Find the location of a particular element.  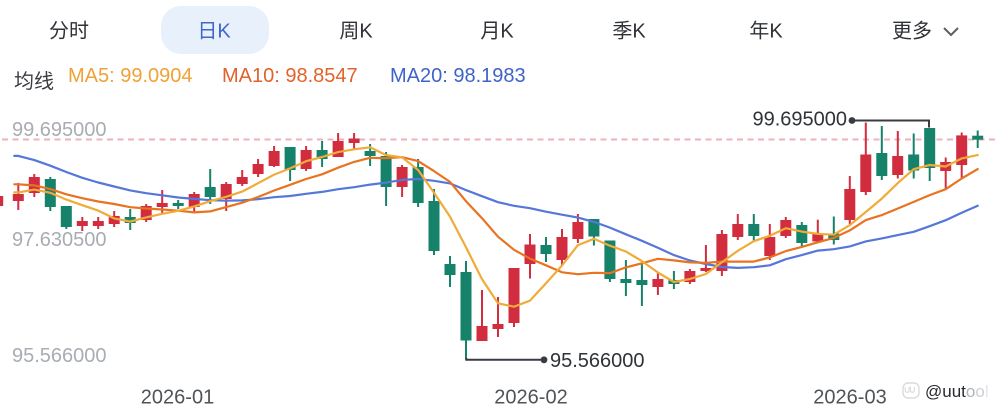

svg-text: 99.695000 is located at coordinates (799, 120).